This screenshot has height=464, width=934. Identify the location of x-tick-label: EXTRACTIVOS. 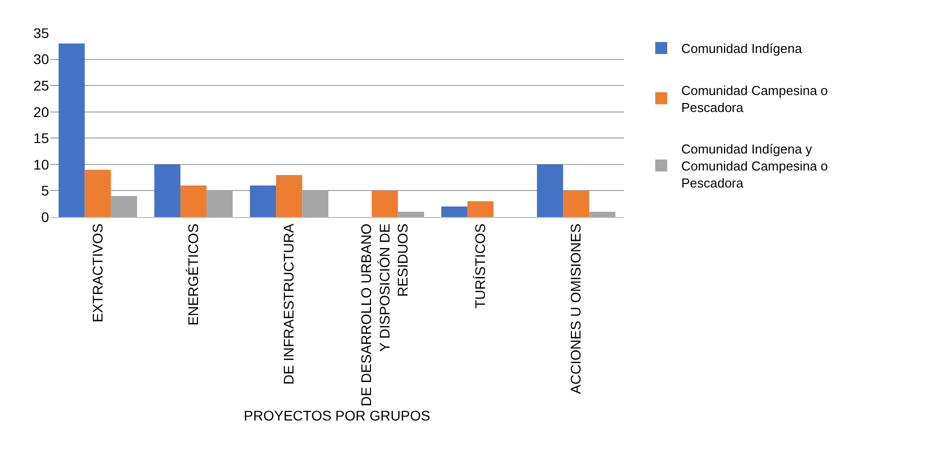
(97, 273).